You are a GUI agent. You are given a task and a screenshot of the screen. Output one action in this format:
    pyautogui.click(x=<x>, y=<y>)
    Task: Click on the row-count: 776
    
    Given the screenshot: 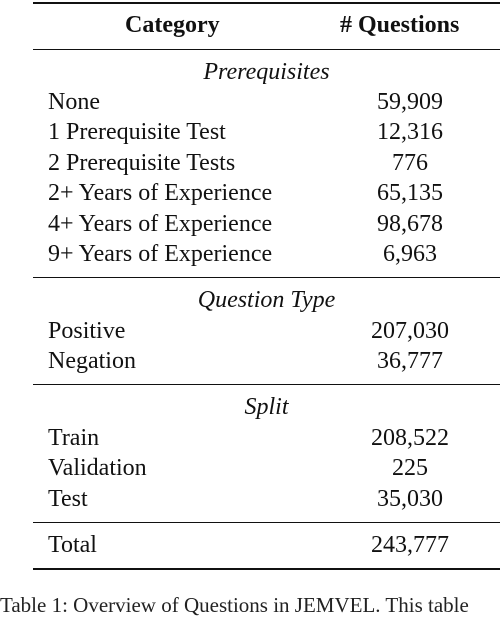 What is the action you would take?
    pyautogui.click(x=410, y=163)
    